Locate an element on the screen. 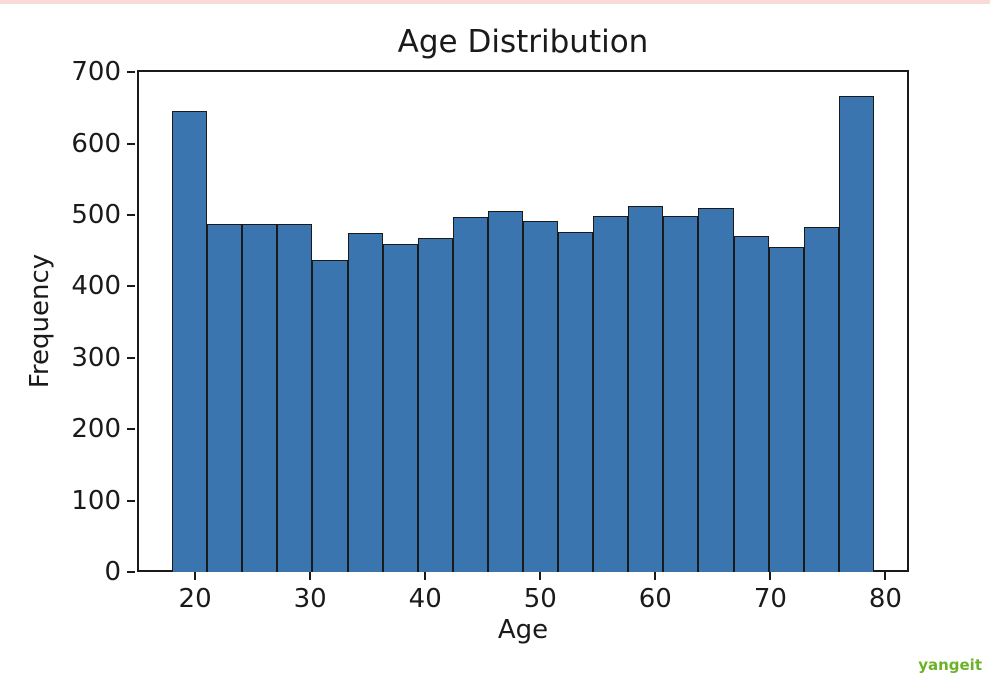  x-tick-label: 70 is located at coordinates (770, 599).